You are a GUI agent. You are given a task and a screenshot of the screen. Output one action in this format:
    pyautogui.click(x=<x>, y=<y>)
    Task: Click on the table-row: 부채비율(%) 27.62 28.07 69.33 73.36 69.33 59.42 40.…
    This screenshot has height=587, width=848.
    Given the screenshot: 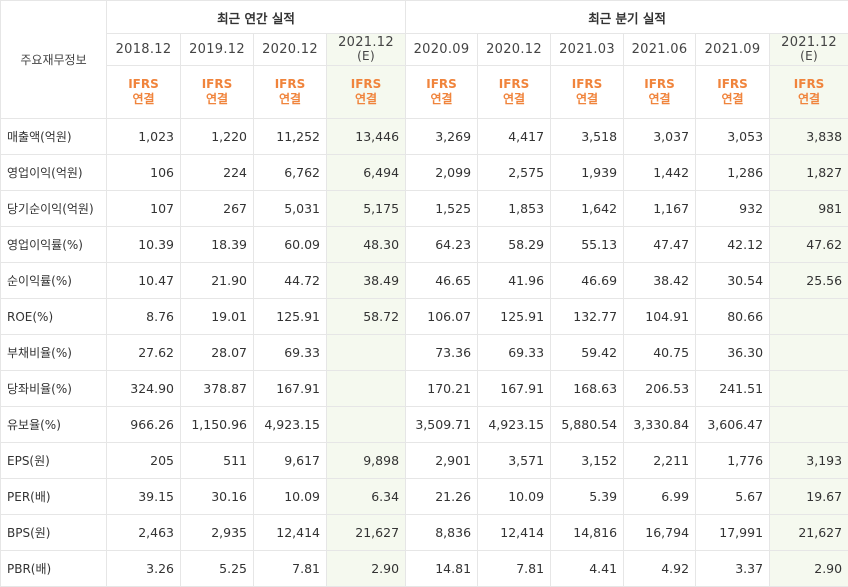 What is the action you would take?
    pyautogui.click(x=424, y=352)
    